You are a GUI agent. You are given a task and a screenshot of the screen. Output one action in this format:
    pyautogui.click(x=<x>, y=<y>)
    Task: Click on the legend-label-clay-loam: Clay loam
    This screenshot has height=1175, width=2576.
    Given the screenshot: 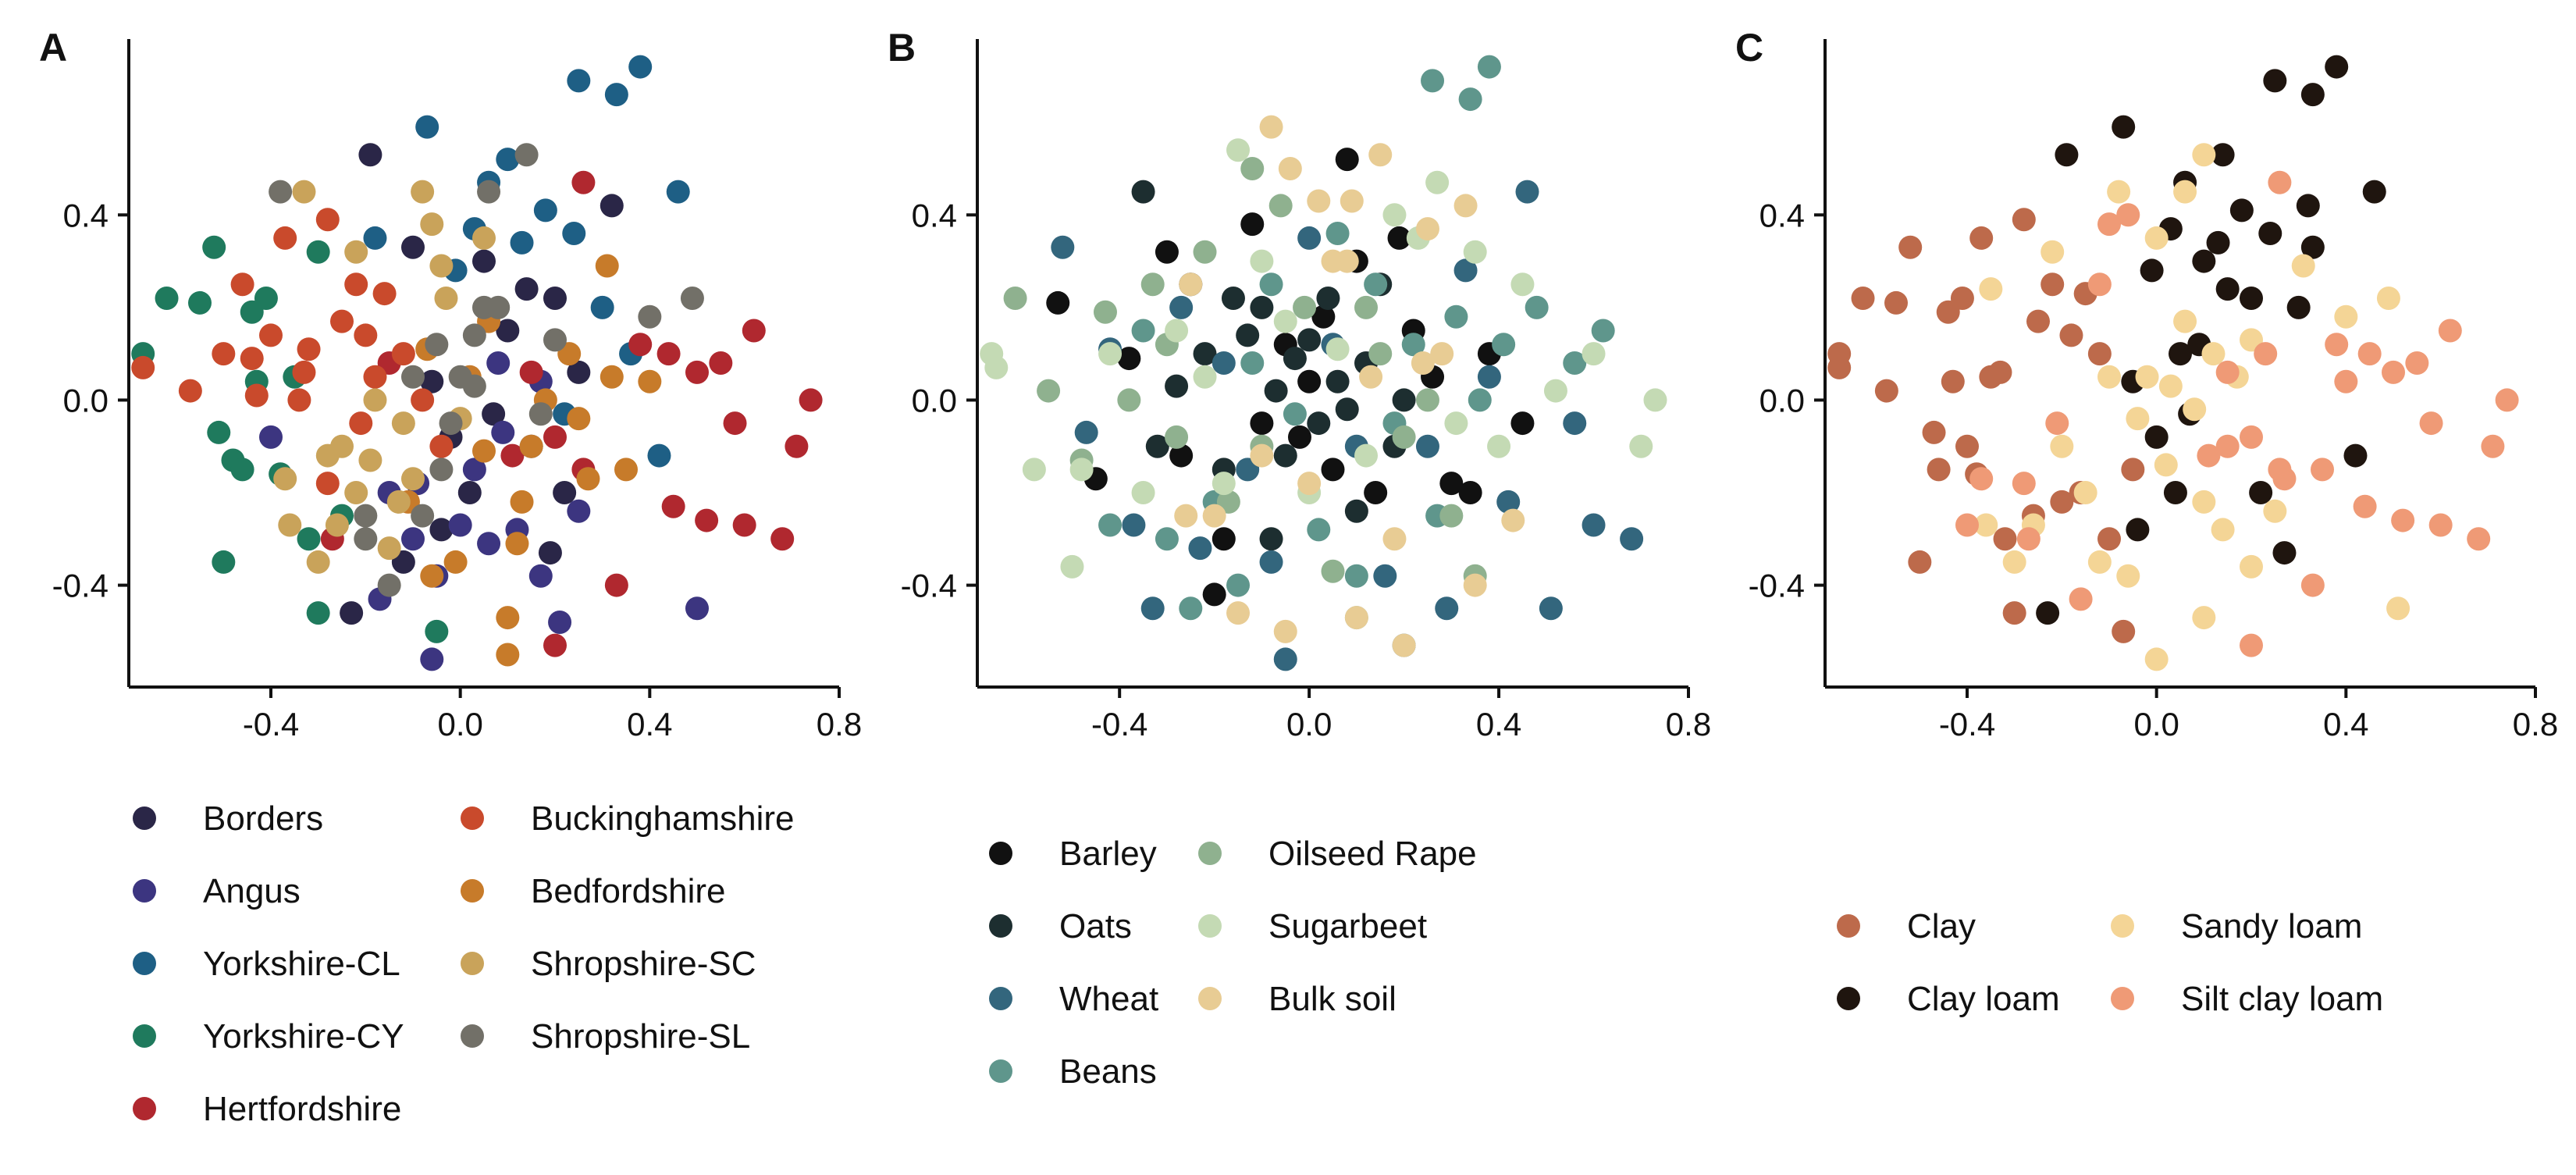 What is the action you would take?
    pyautogui.click(x=1983, y=999)
    